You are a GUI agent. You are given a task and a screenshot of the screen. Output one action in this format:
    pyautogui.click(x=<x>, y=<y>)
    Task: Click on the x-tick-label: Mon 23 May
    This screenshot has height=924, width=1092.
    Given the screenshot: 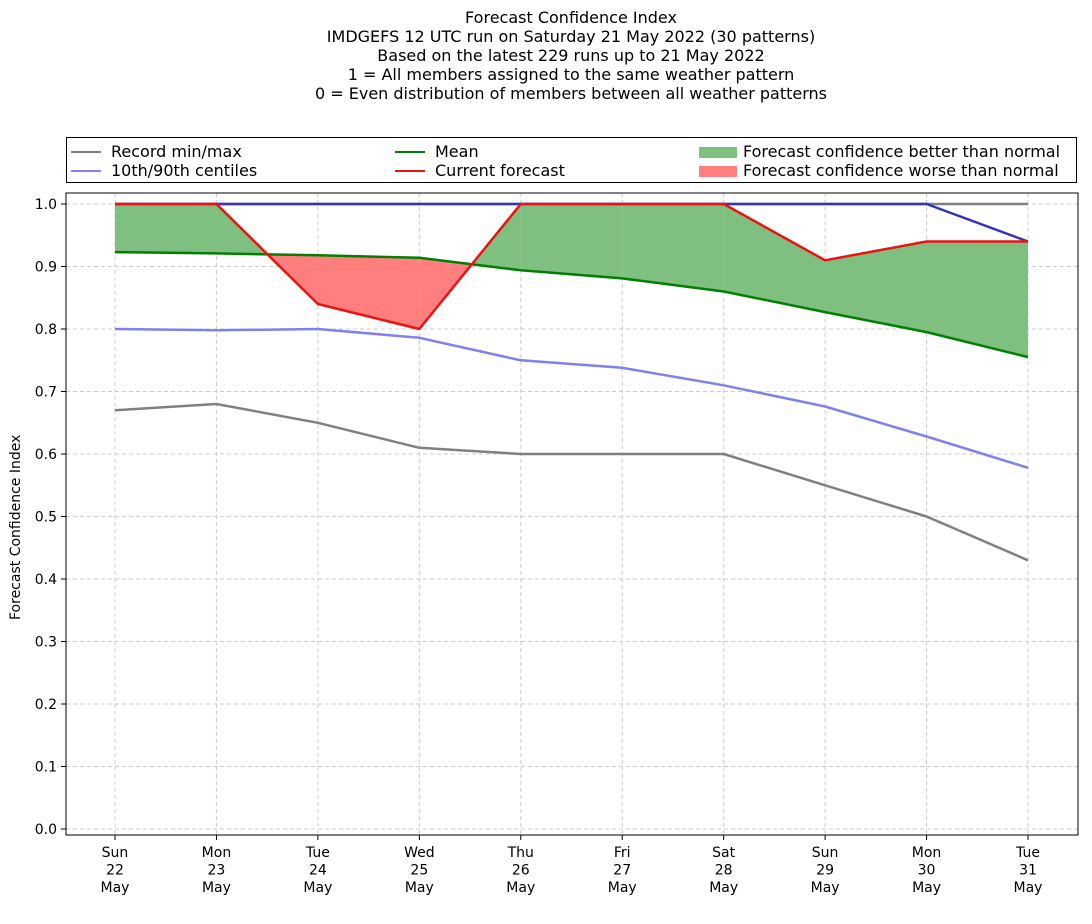 What is the action you would take?
    pyautogui.click(x=217, y=870)
    